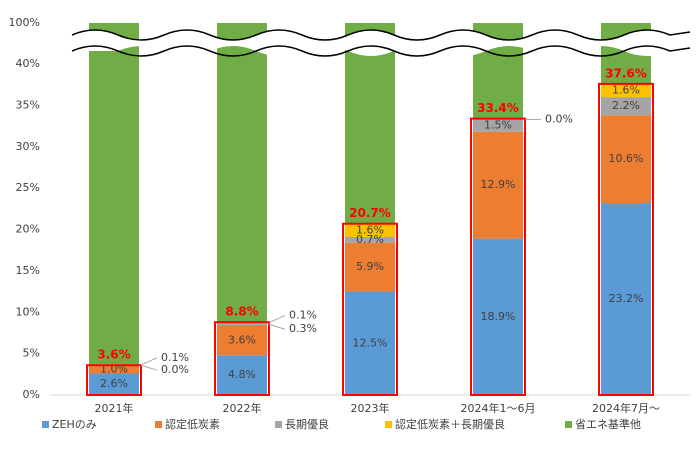  What do you see at coordinates (28, 229) in the screenshot?
I see `y-tick-label: 20%` at bounding box center [28, 229].